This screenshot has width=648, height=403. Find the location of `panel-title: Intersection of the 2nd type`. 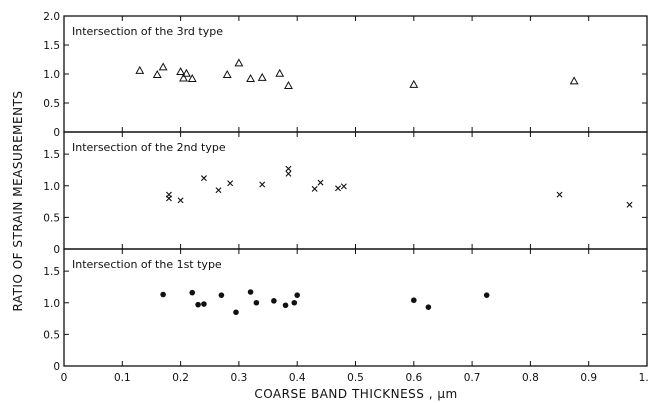

panel-title: Intersection of the 2nd type is located at coordinates (149, 147).